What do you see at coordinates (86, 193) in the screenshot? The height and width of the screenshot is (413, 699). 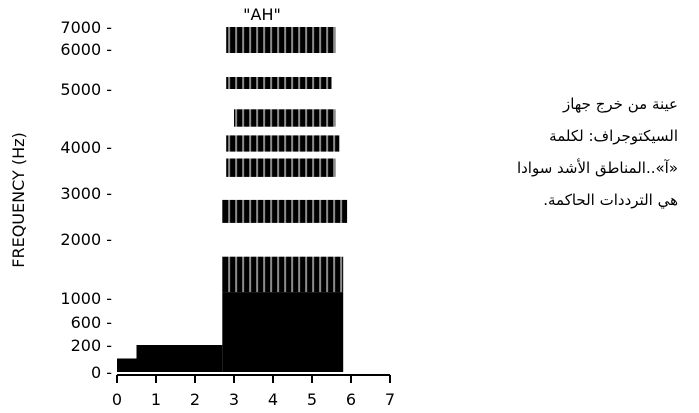 I see `y-tick-label: 3000 -` at bounding box center [86, 193].